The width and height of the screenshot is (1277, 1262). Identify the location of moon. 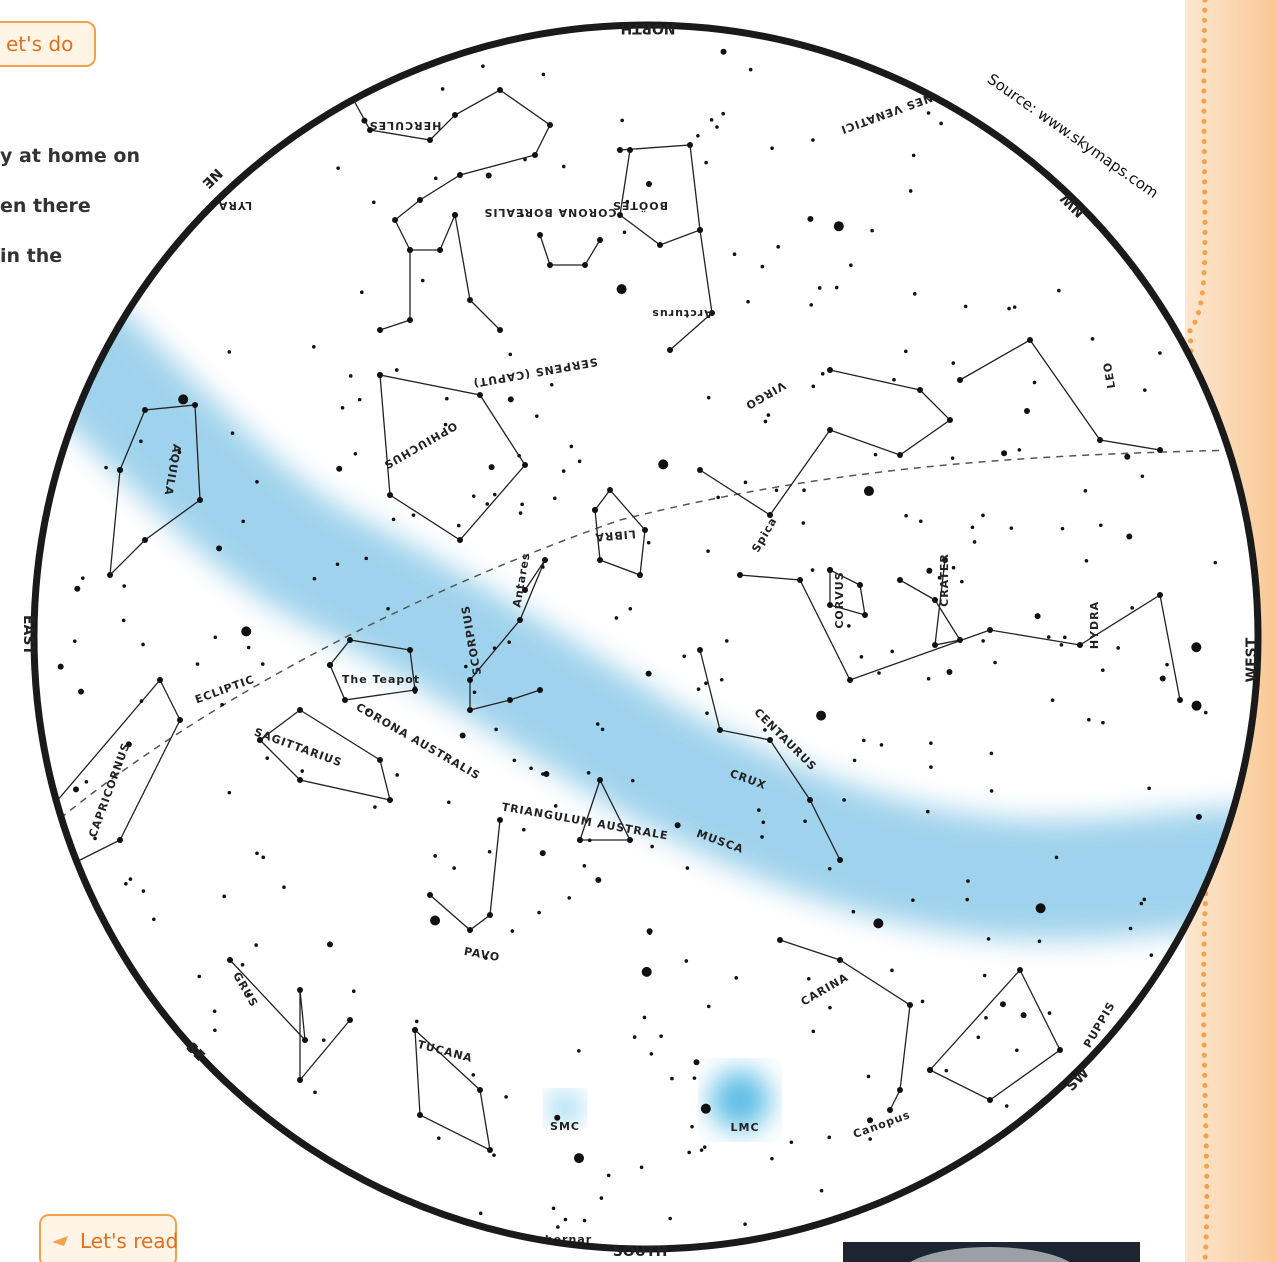
(990, 1254).